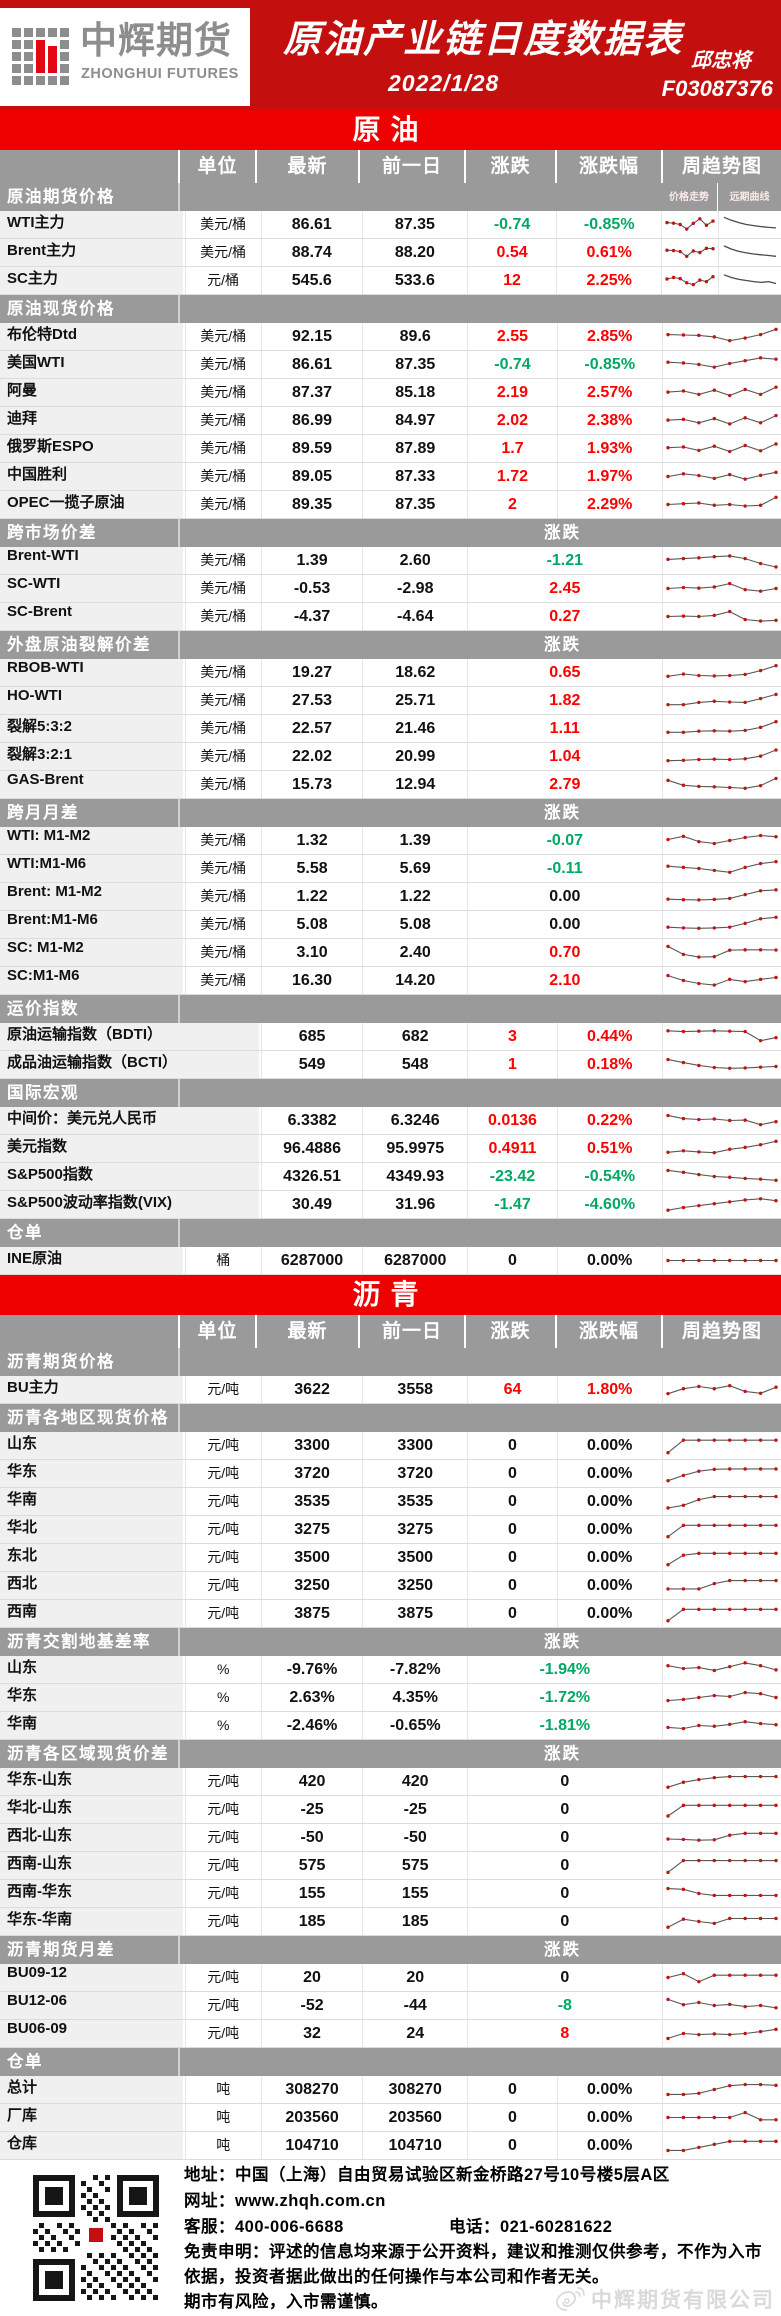  What do you see at coordinates (511, 252) in the screenshot?
I see `cell-change: 0.54` at bounding box center [511, 252].